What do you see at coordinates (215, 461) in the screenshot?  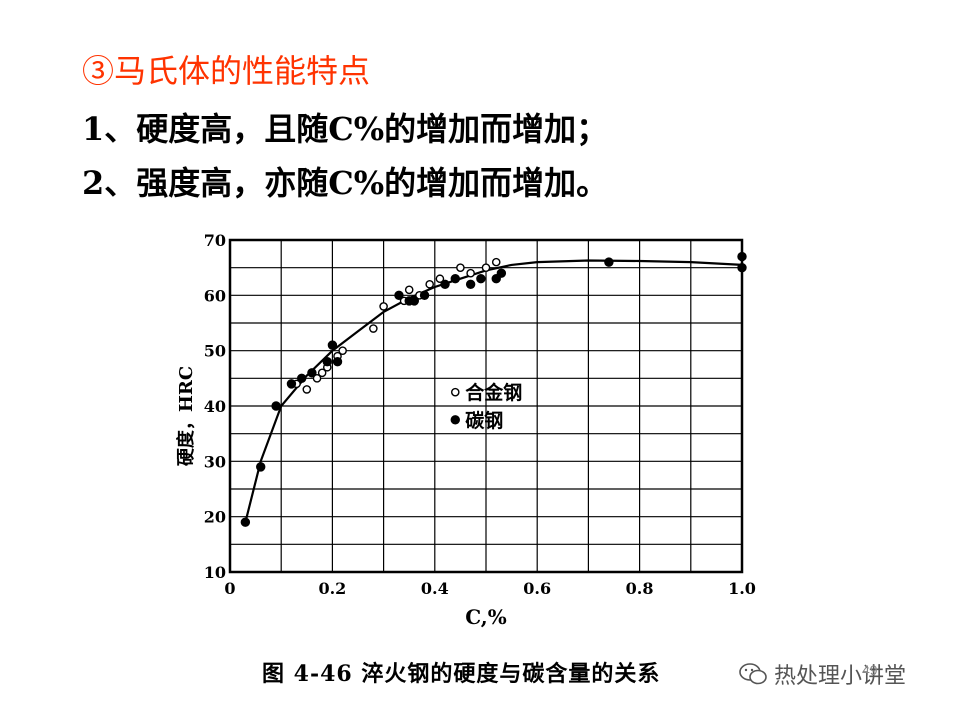 I see `y-tick-label: 30` at bounding box center [215, 461].